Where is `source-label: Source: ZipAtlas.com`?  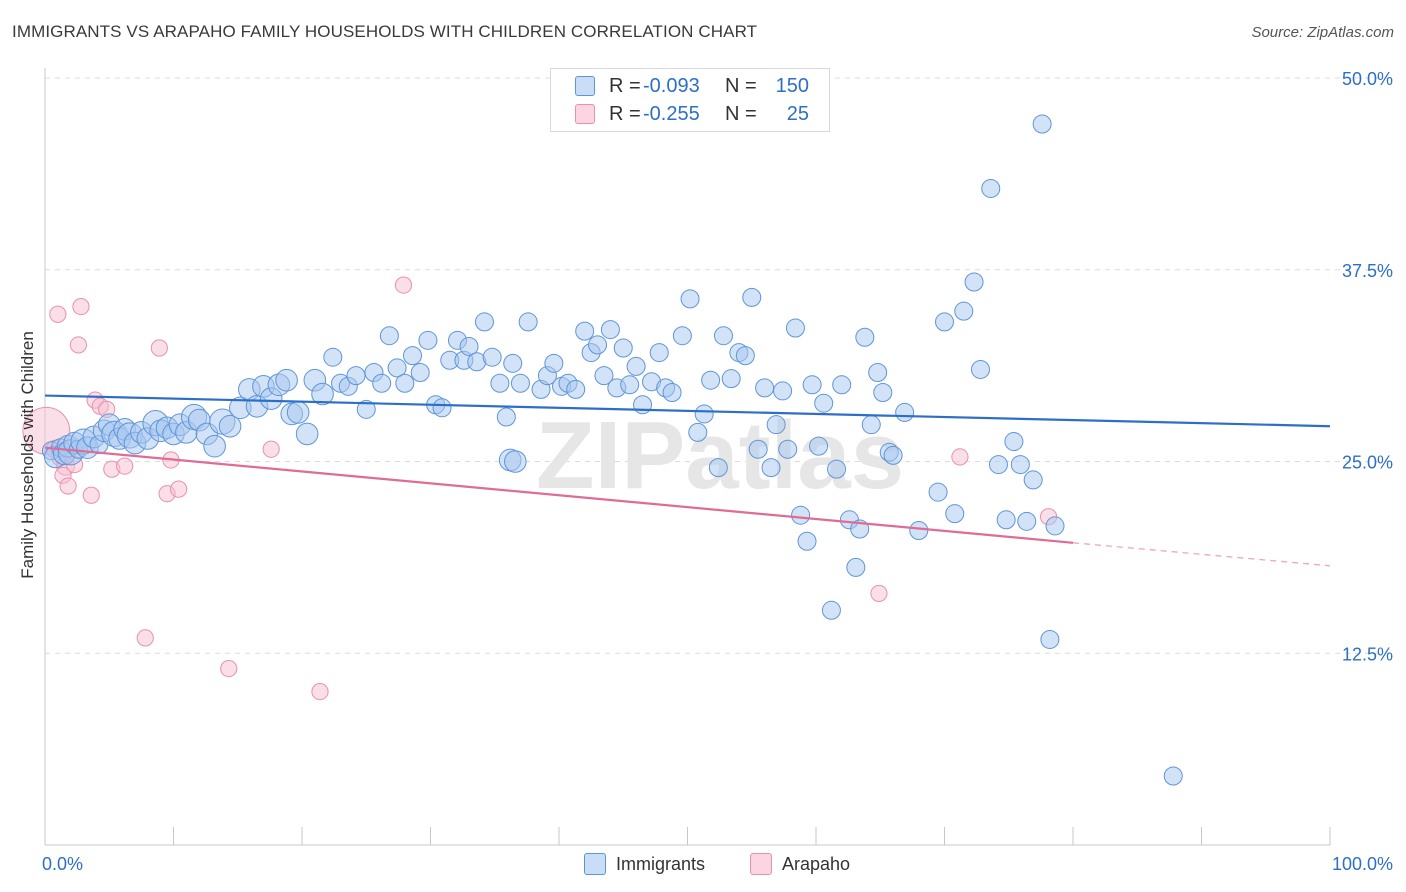
source-label: Source: ZipAtlas.com is located at coordinates (1322, 32).